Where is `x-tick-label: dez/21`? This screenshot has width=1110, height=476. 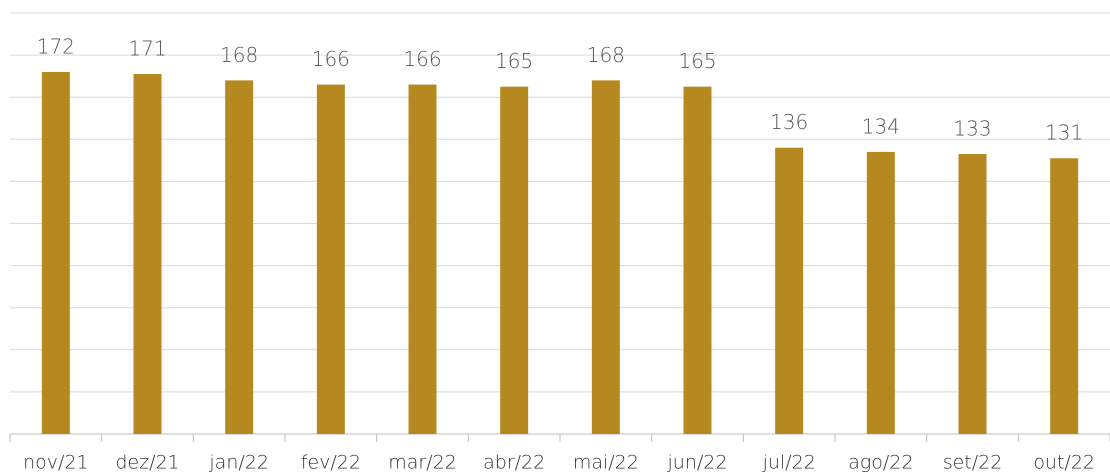 x-tick-label: dez/21 is located at coordinates (147, 463).